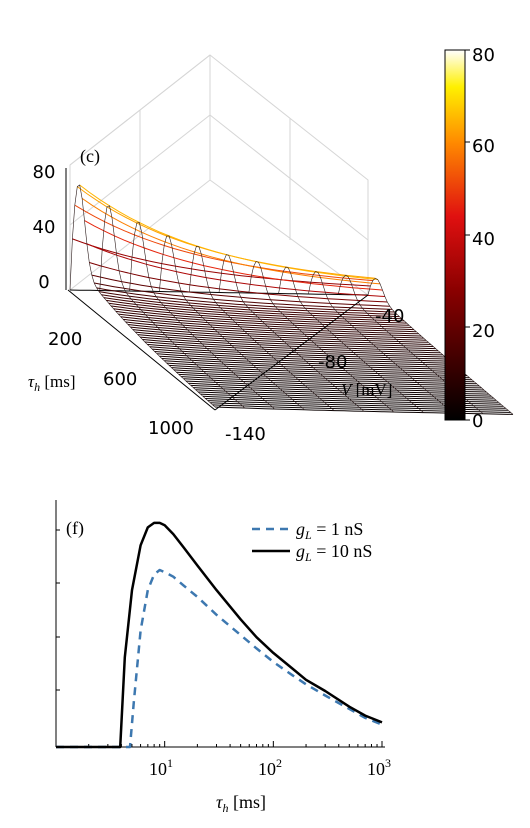 The image size is (530, 828). What do you see at coordinates (52, 383) in the screenshot?
I see `tau-axis-label: τh [ms]` at bounding box center [52, 383].